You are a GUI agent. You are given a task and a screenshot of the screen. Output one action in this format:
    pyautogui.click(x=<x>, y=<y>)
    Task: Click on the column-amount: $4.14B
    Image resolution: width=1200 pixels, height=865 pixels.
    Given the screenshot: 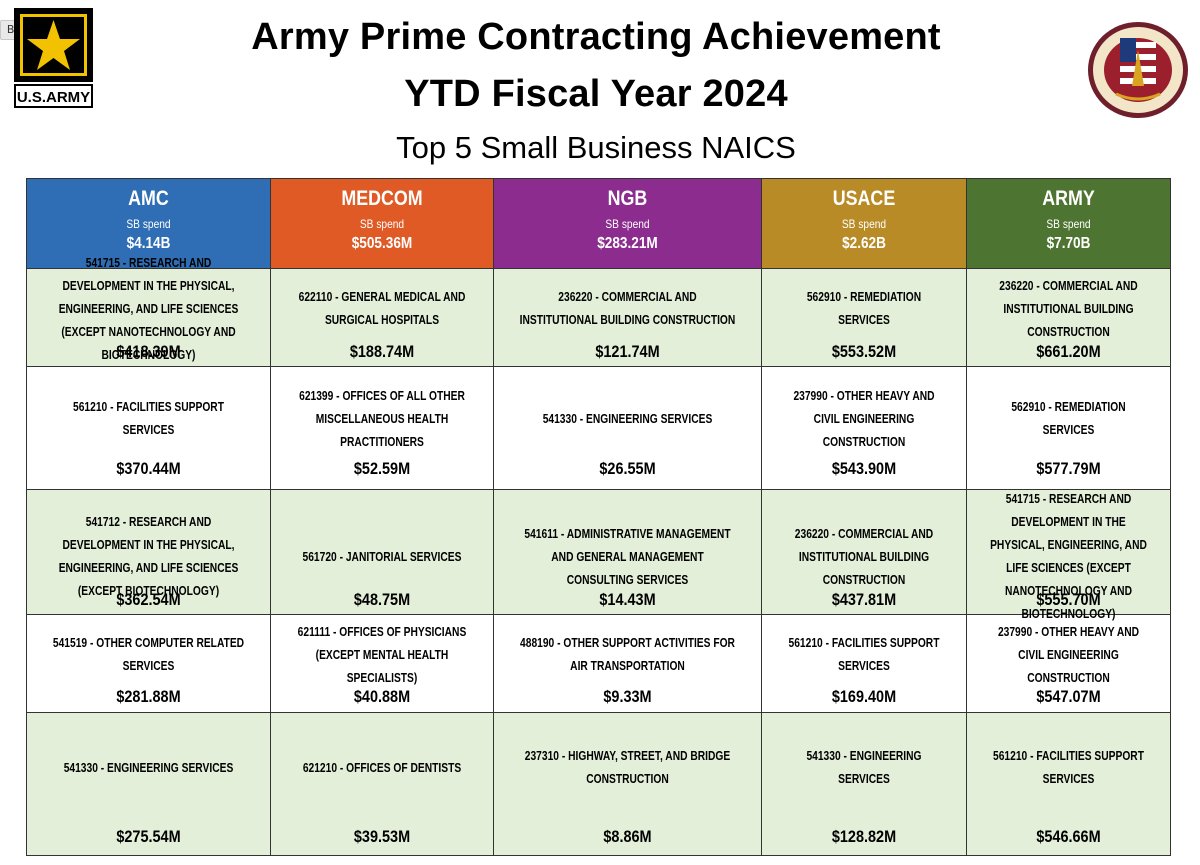 What is the action you would take?
    pyautogui.click(x=148, y=243)
    